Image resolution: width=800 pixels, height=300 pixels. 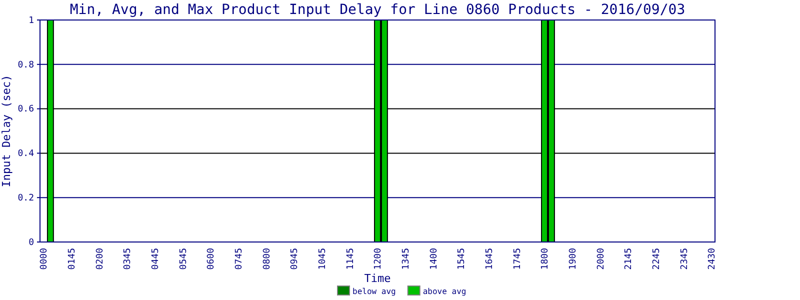 I want to click on y-tick-label: 0.8, so click(x=26, y=65).